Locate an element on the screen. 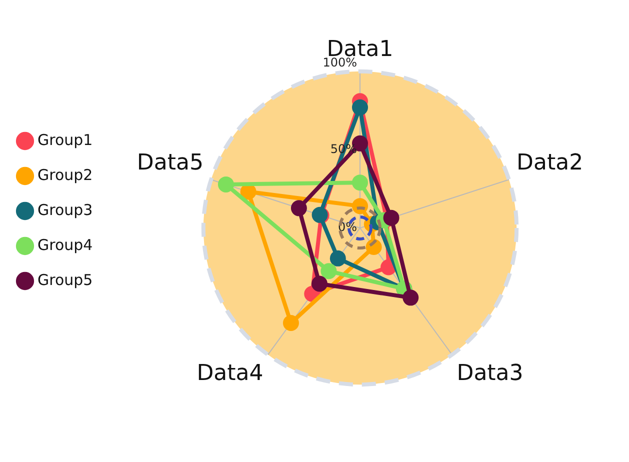 This screenshot has width=629, height=462. spoke-label: Data3 is located at coordinates (490, 373).